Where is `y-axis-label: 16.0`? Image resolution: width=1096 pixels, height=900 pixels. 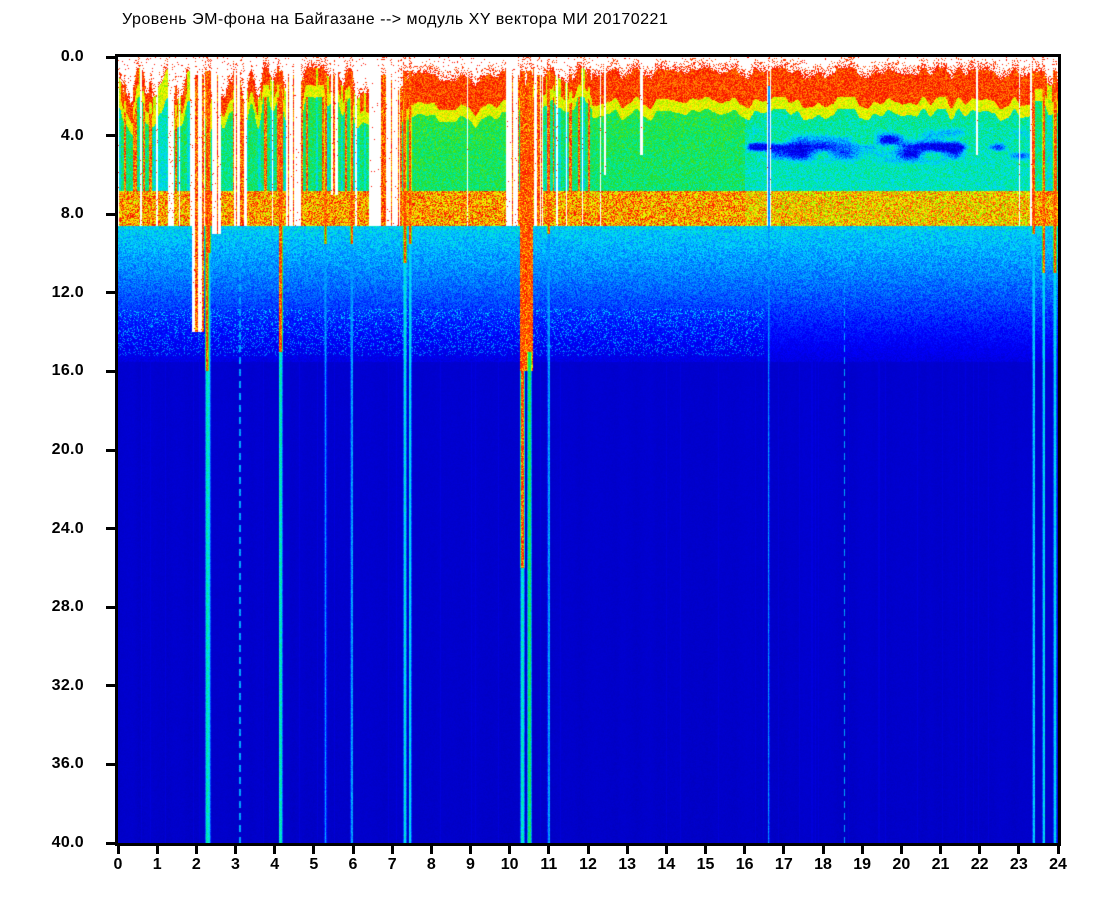 y-axis-label: 16.0 is located at coordinates (67, 371).